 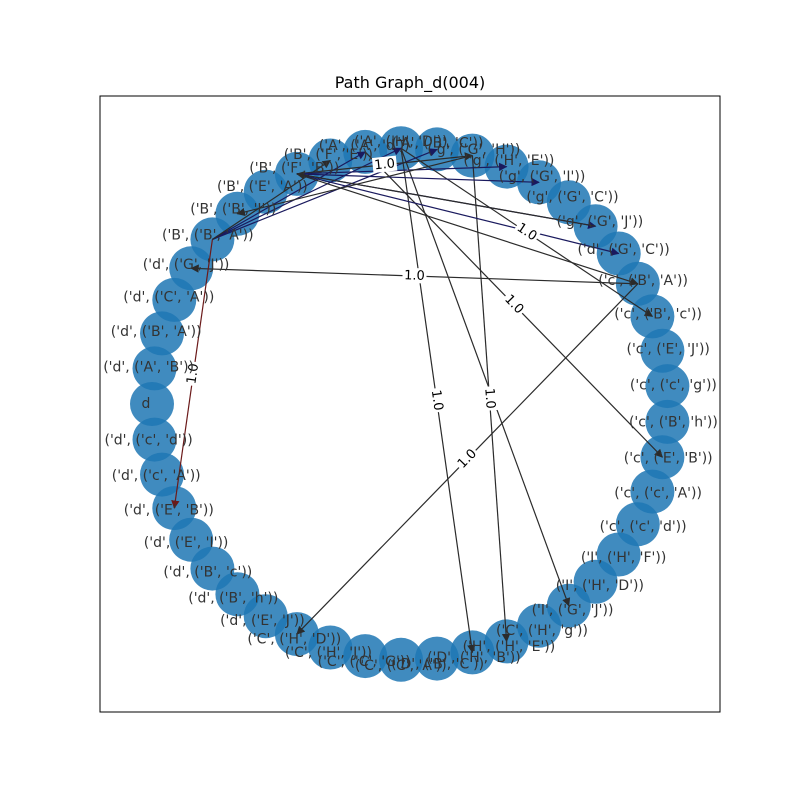 I want to click on node-label: ('d', ('c', 'd')), so click(x=148, y=441).